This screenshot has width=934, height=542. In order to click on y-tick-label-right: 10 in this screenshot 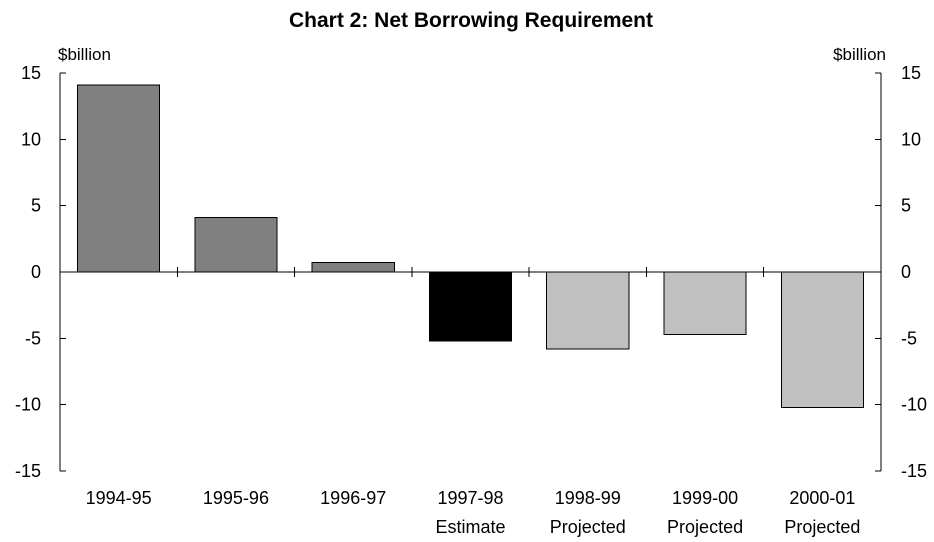, I will do `click(911, 139)`.